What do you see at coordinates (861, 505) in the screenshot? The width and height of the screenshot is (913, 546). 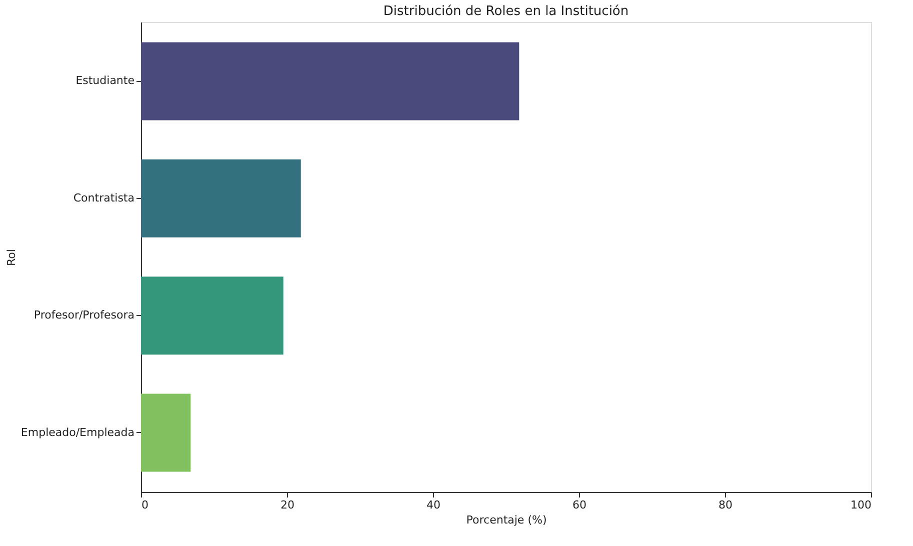 I see `x-tick-label: 100` at bounding box center [861, 505].